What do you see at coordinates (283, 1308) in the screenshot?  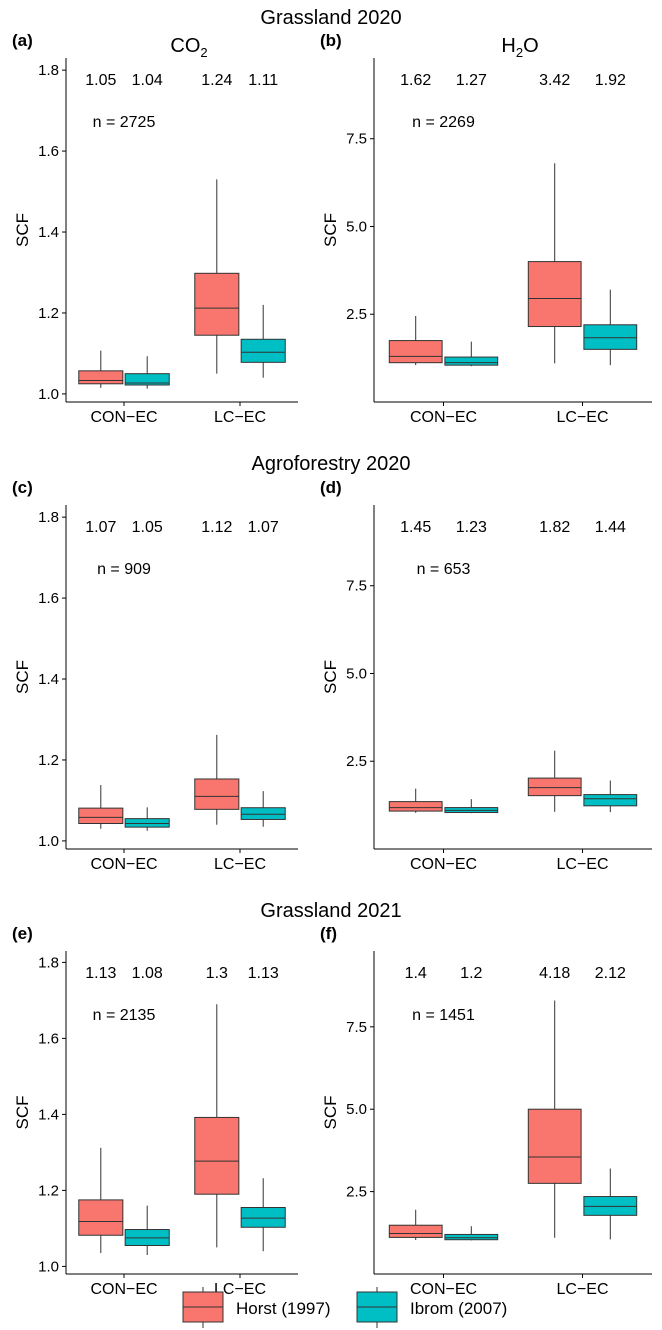 I see `legend-label-horst: Horst (1997)` at bounding box center [283, 1308].